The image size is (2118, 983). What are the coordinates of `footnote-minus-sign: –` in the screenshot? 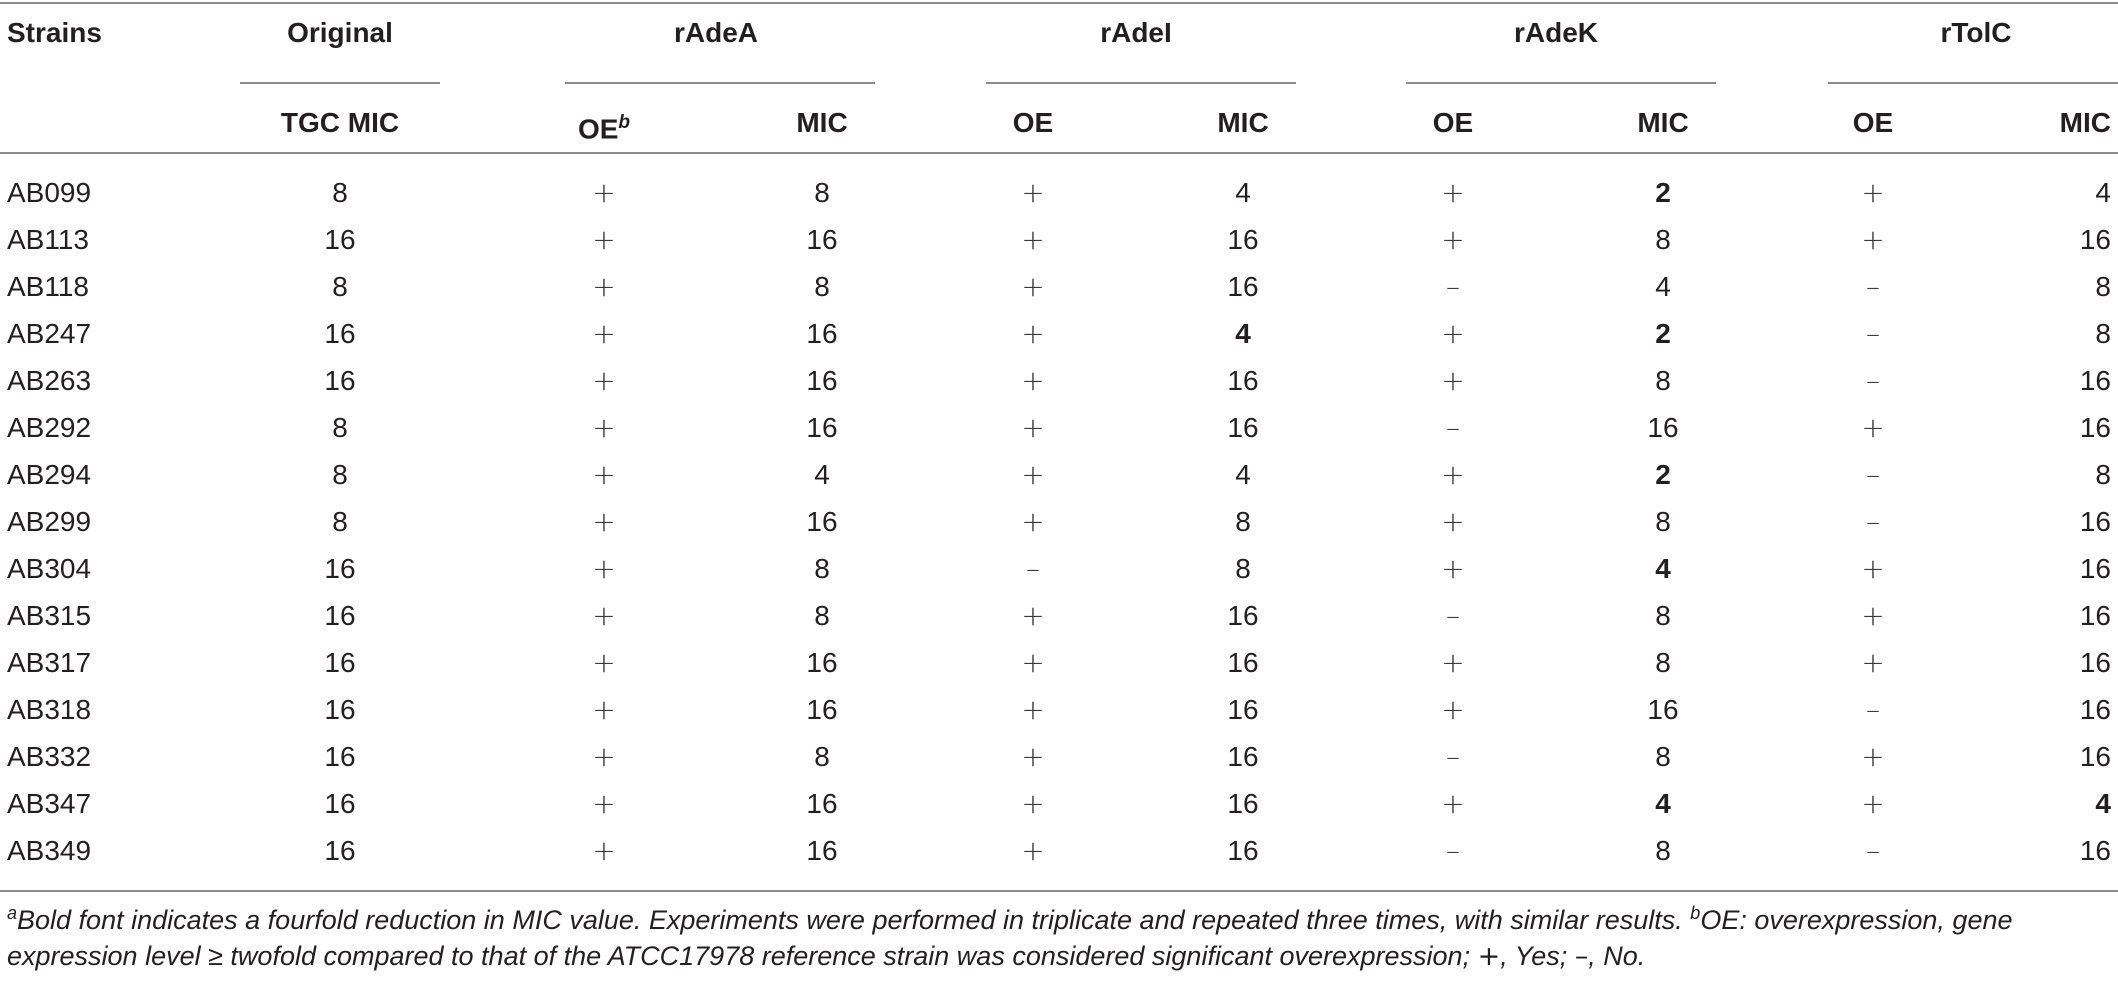 It's located at (1581, 956).